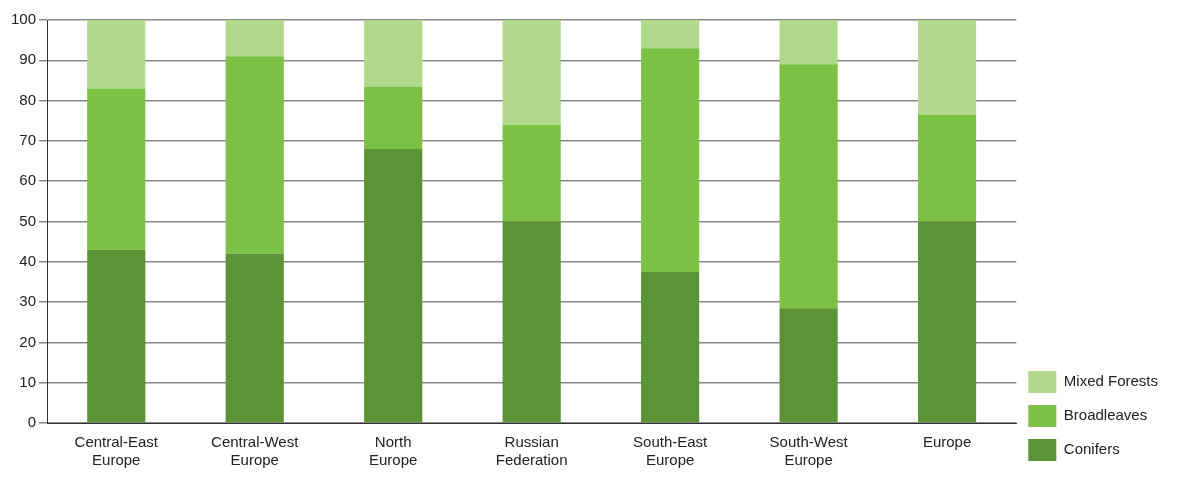 This screenshot has width=1188, height=481. What do you see at coordinates (393, 451) in the screenshot?
I see `x-tick-label: North Europe` at bounding box center [393, 451].